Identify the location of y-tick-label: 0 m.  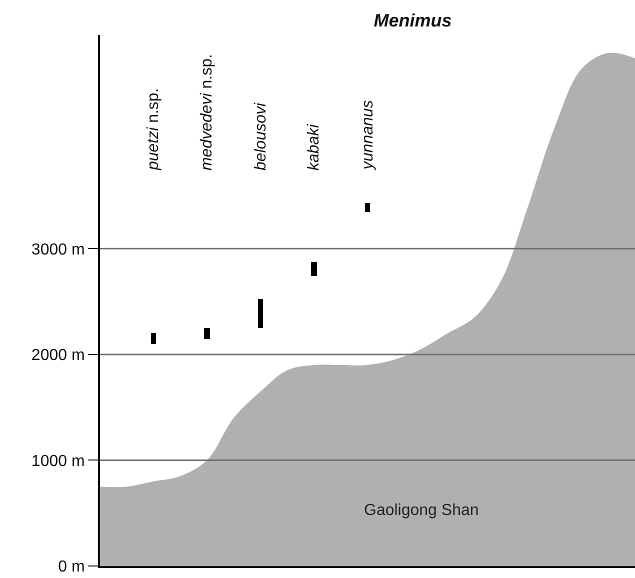
(71, 567).